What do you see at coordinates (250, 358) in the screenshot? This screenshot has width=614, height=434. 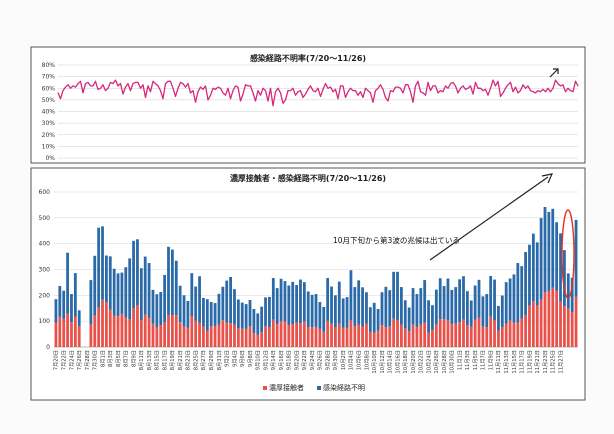 I see `cases-x-tick-label: 9月8日` at bounding box center [250, 358].